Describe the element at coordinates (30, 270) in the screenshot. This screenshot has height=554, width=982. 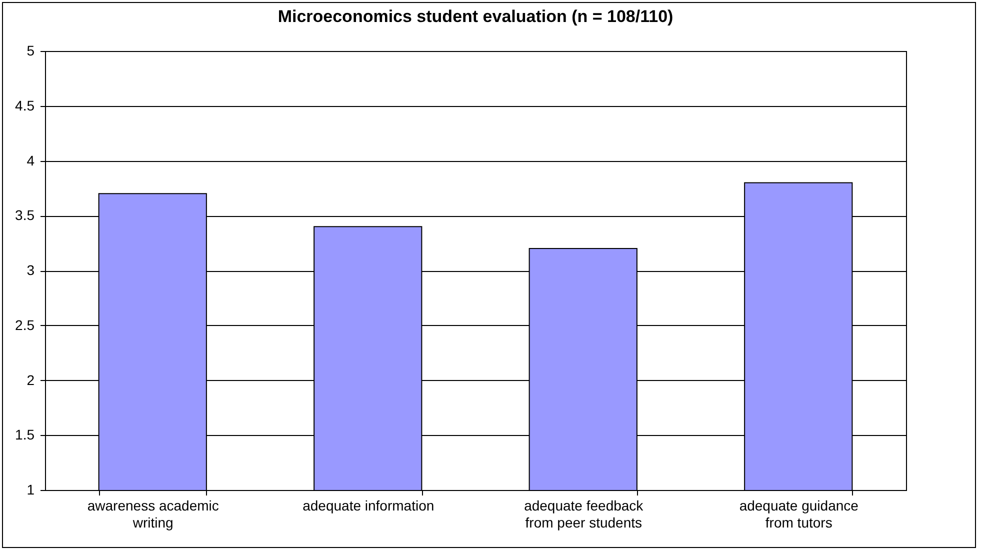
I see `y-tick-label: 3` at that location.